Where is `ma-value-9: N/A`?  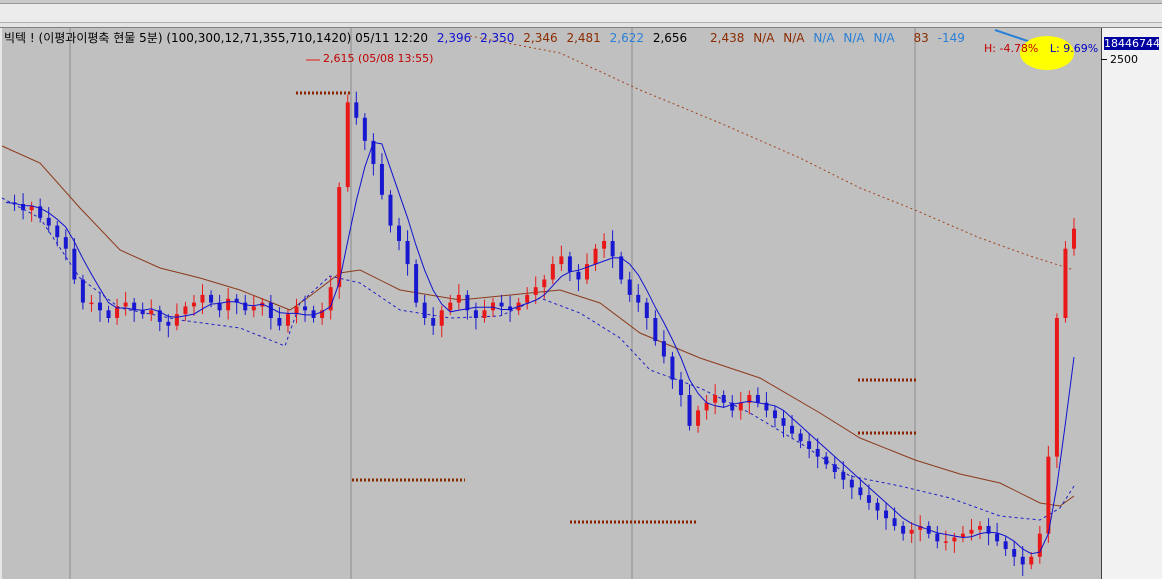
ma-value-9: N/A is located at coordinates (794, 38).